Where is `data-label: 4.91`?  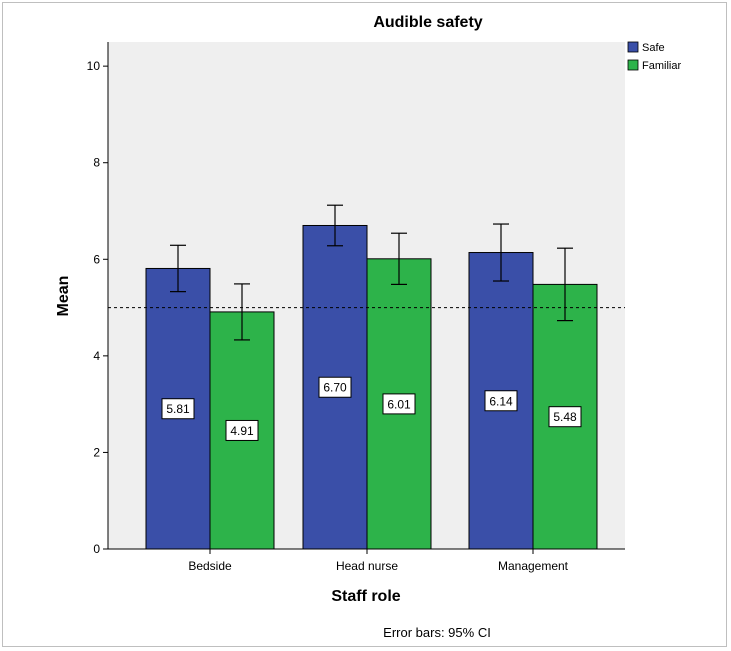
data-label: 4.91 is located at coordinates (242, 431).